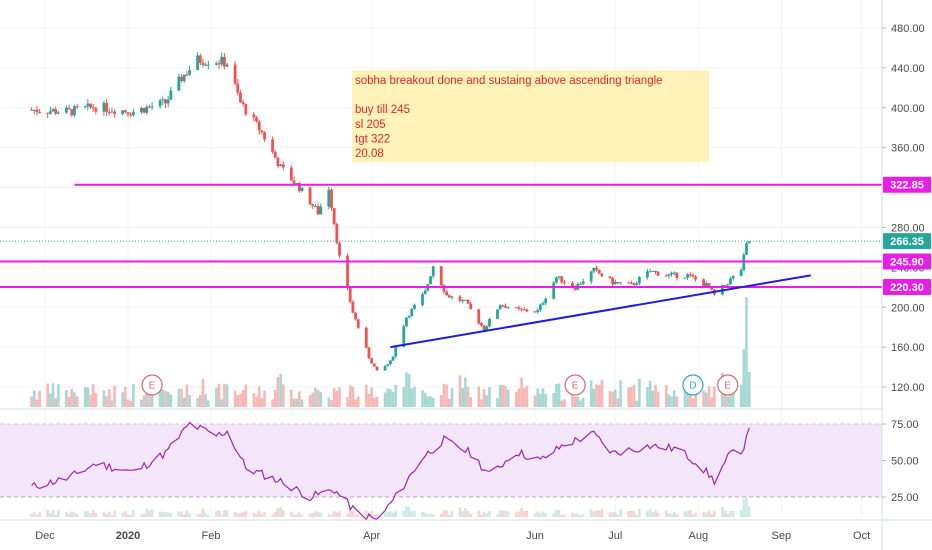 This screenshot has height=550, width=932. I want to click on price-axis-bg, so click(907, 275).